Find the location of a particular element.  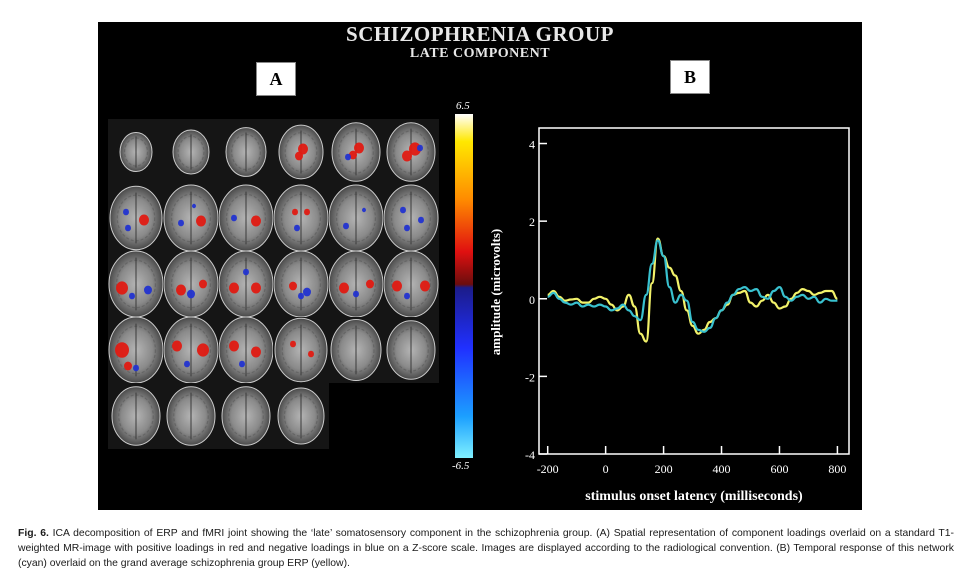

caption-label: Fig. 6. is located at coordinates (33, 533).